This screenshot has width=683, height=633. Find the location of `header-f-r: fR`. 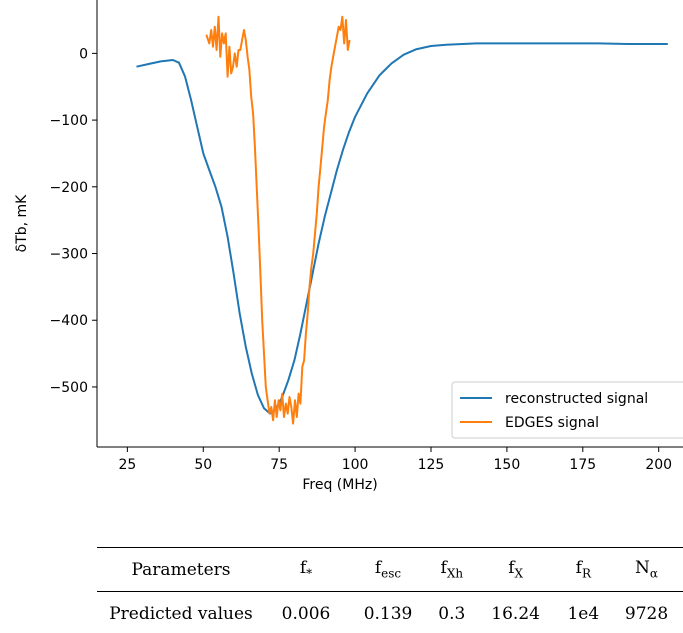

header-f-r: fR is located at coordinates (583, 569).